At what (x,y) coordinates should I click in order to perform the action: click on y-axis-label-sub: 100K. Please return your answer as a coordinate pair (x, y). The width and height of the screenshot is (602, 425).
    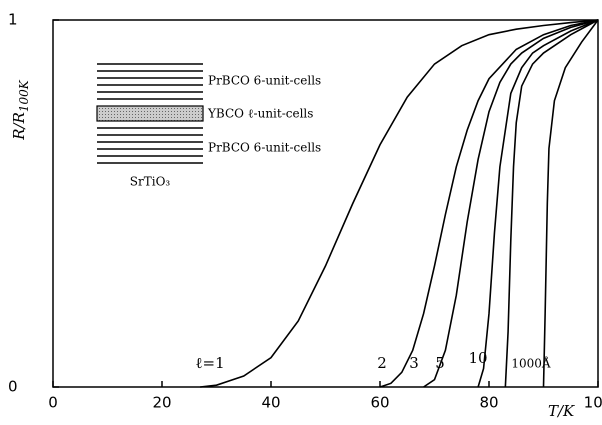
    Looking at the image, I should click on (24, 95).